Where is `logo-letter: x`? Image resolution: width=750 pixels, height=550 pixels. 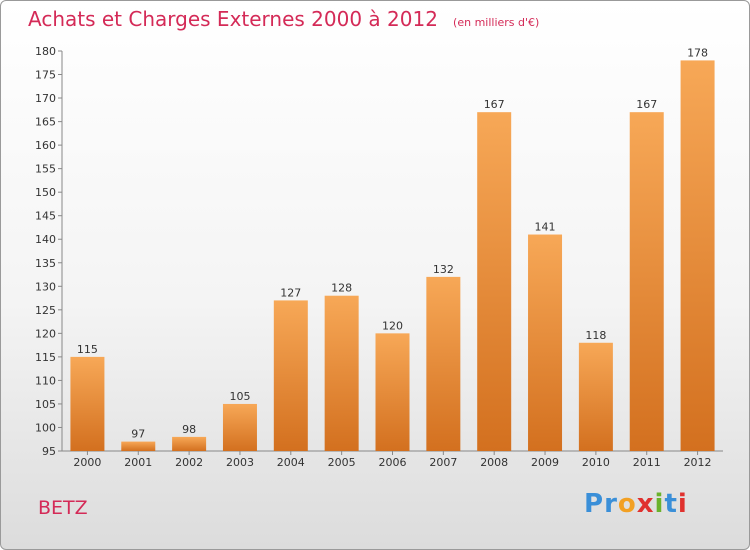
logo-letter: x is located at coordinates (645, 504).